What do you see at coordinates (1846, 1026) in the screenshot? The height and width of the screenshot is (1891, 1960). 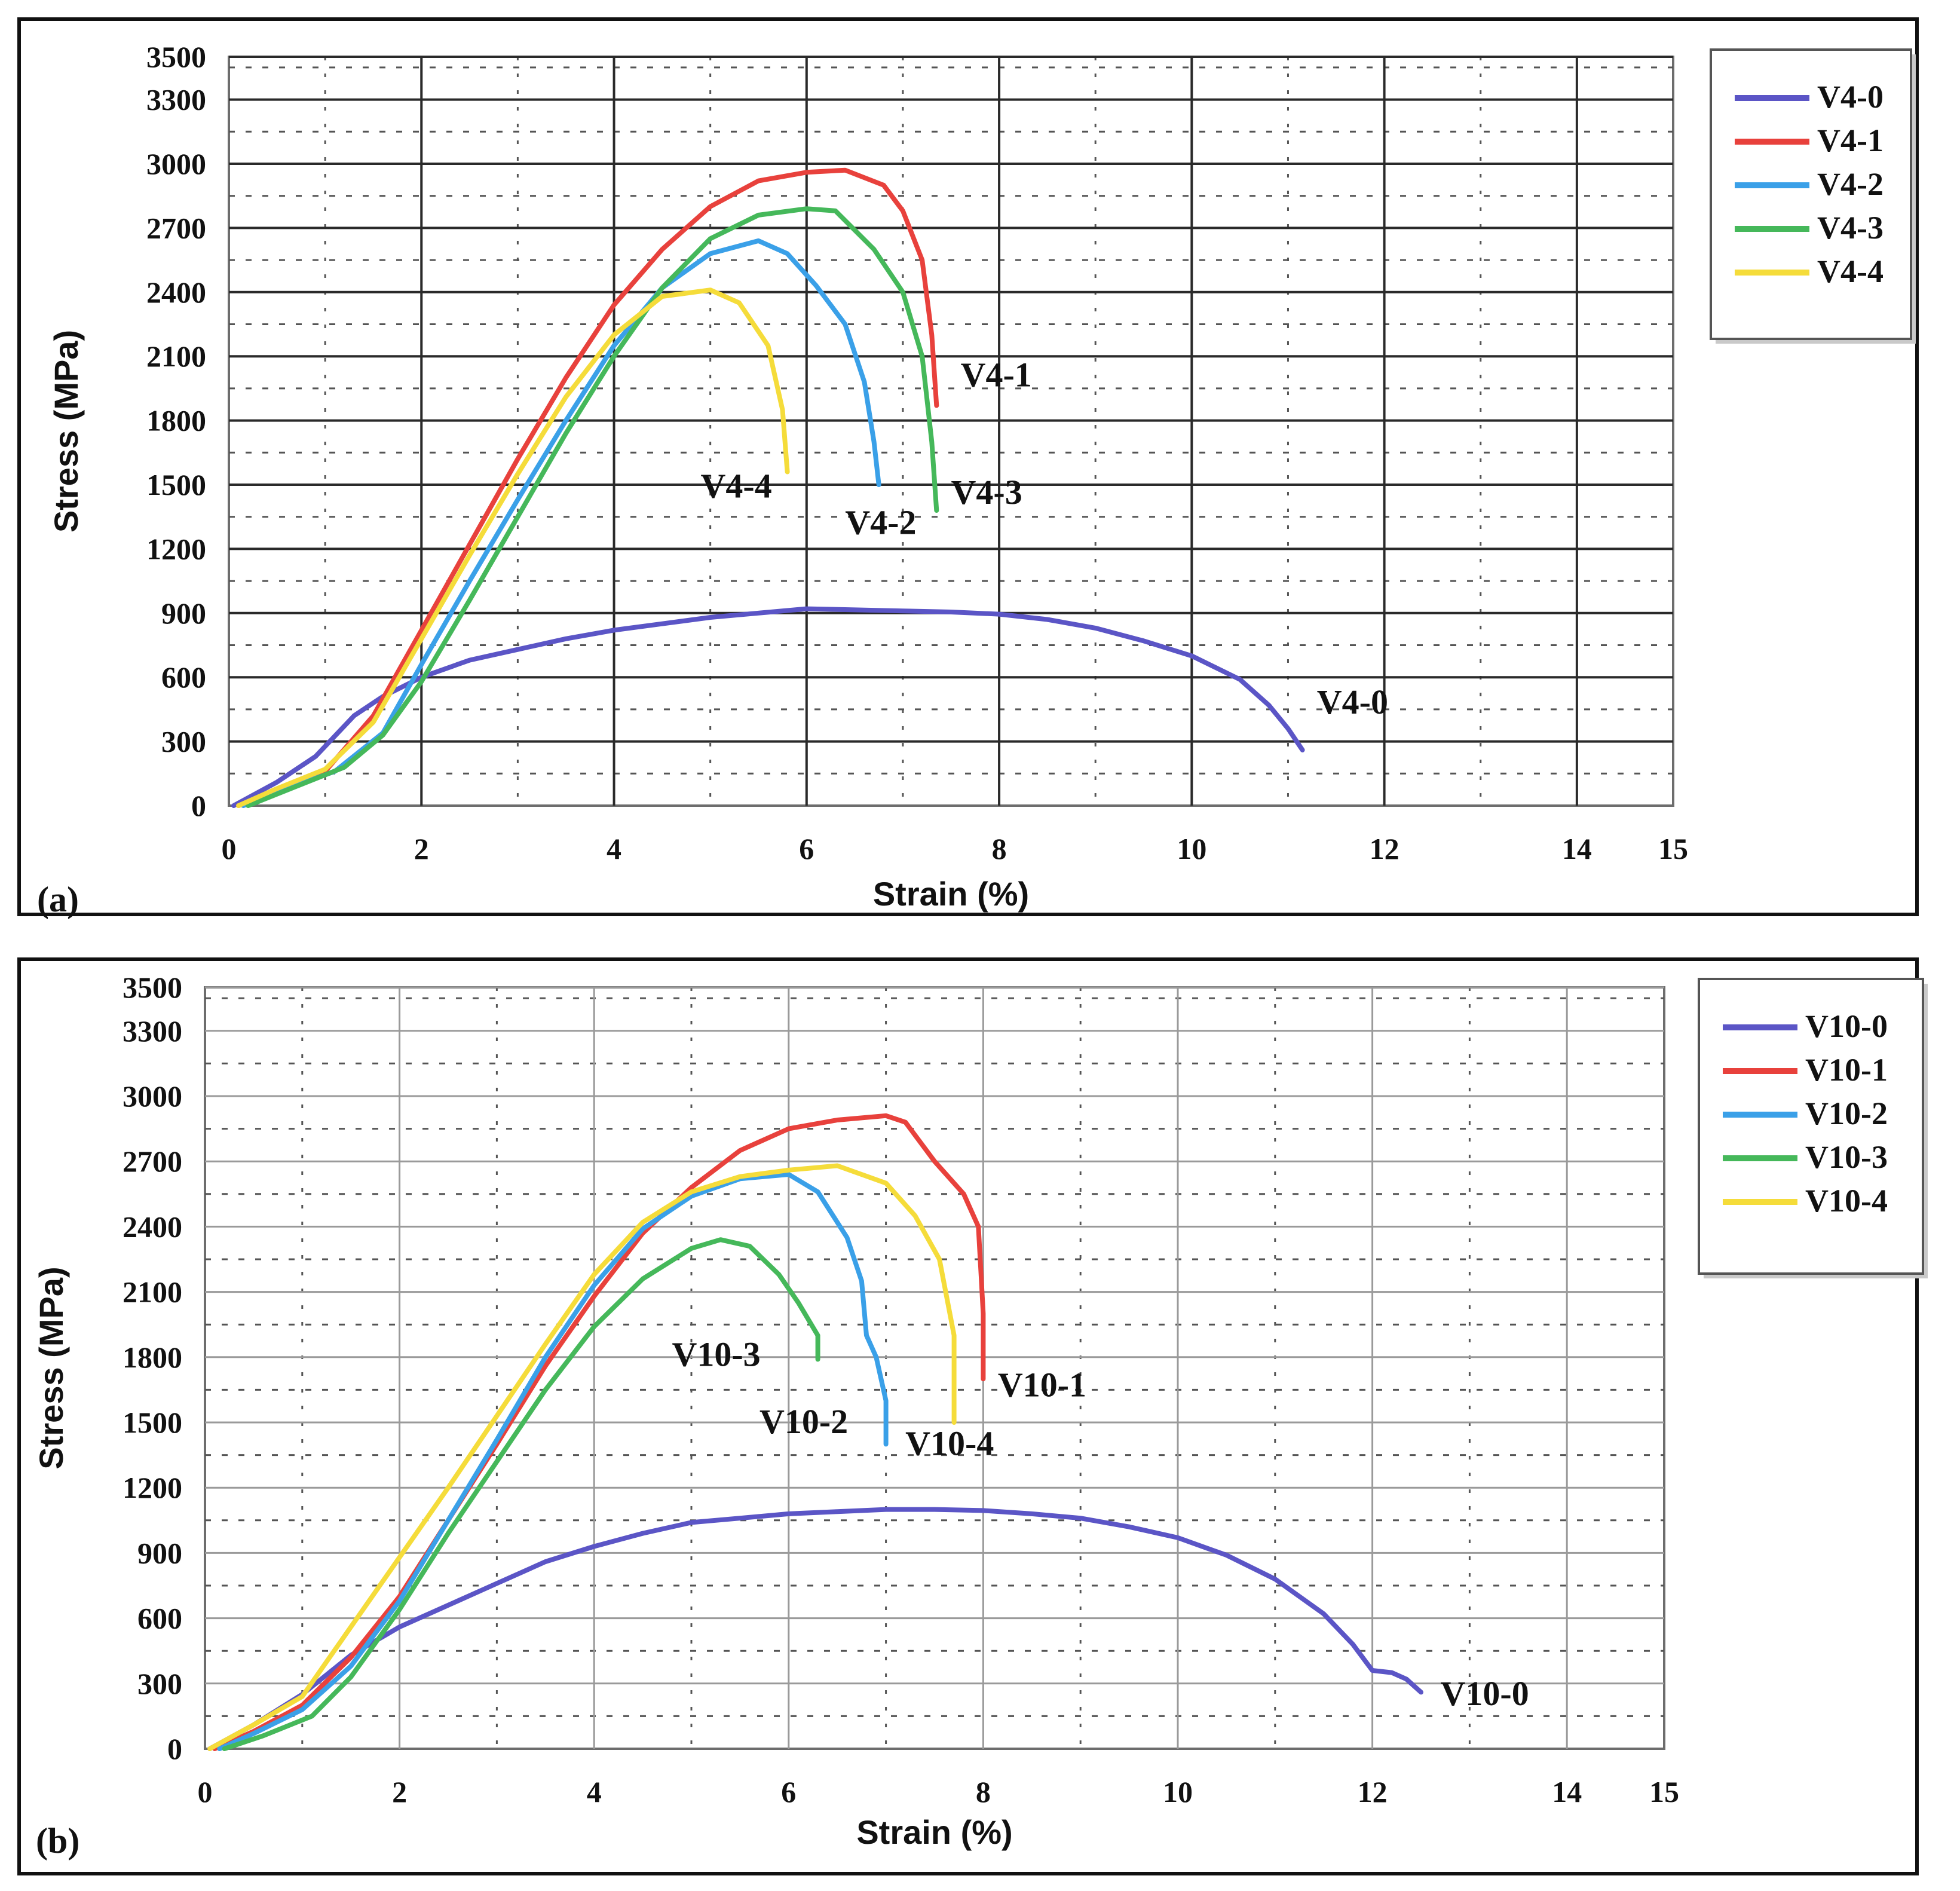 I see `legend-label-v10-0: V10-0` at bounding box center [1846, 1026].